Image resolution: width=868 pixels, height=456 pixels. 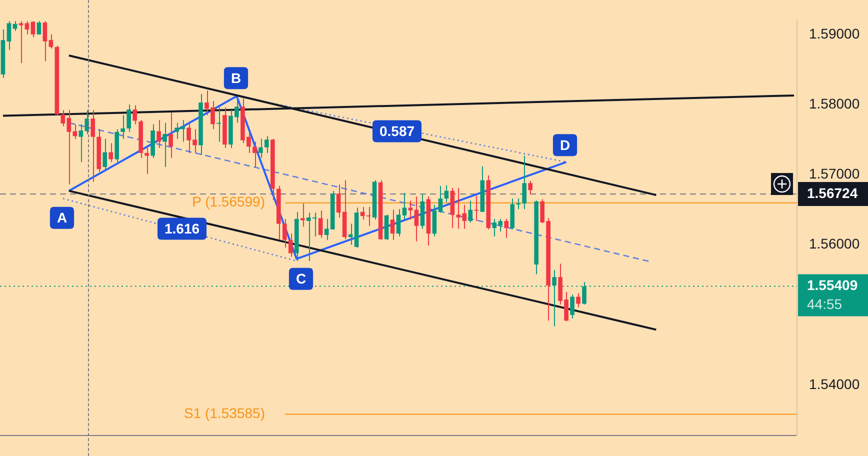 I want to click on annotation: C, so click(x=301, y=278).